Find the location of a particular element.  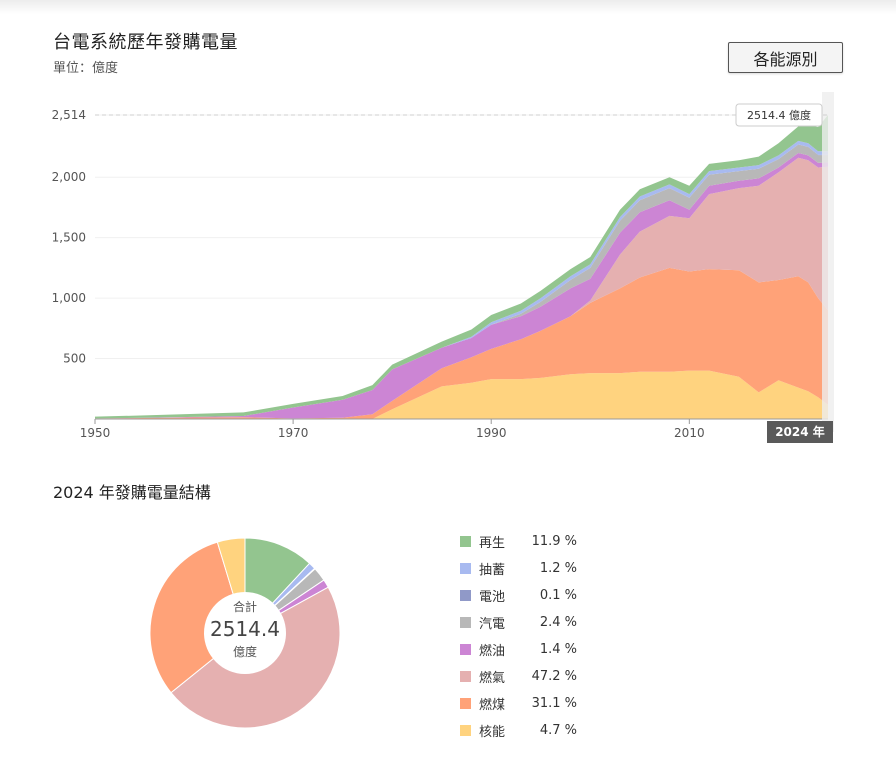

legend-label: 燃氣 is located at coordinates (492, 678).